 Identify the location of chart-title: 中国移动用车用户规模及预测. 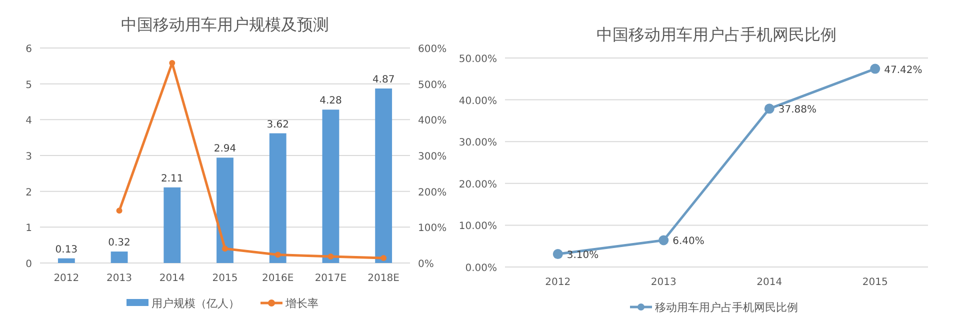
(225, 24).